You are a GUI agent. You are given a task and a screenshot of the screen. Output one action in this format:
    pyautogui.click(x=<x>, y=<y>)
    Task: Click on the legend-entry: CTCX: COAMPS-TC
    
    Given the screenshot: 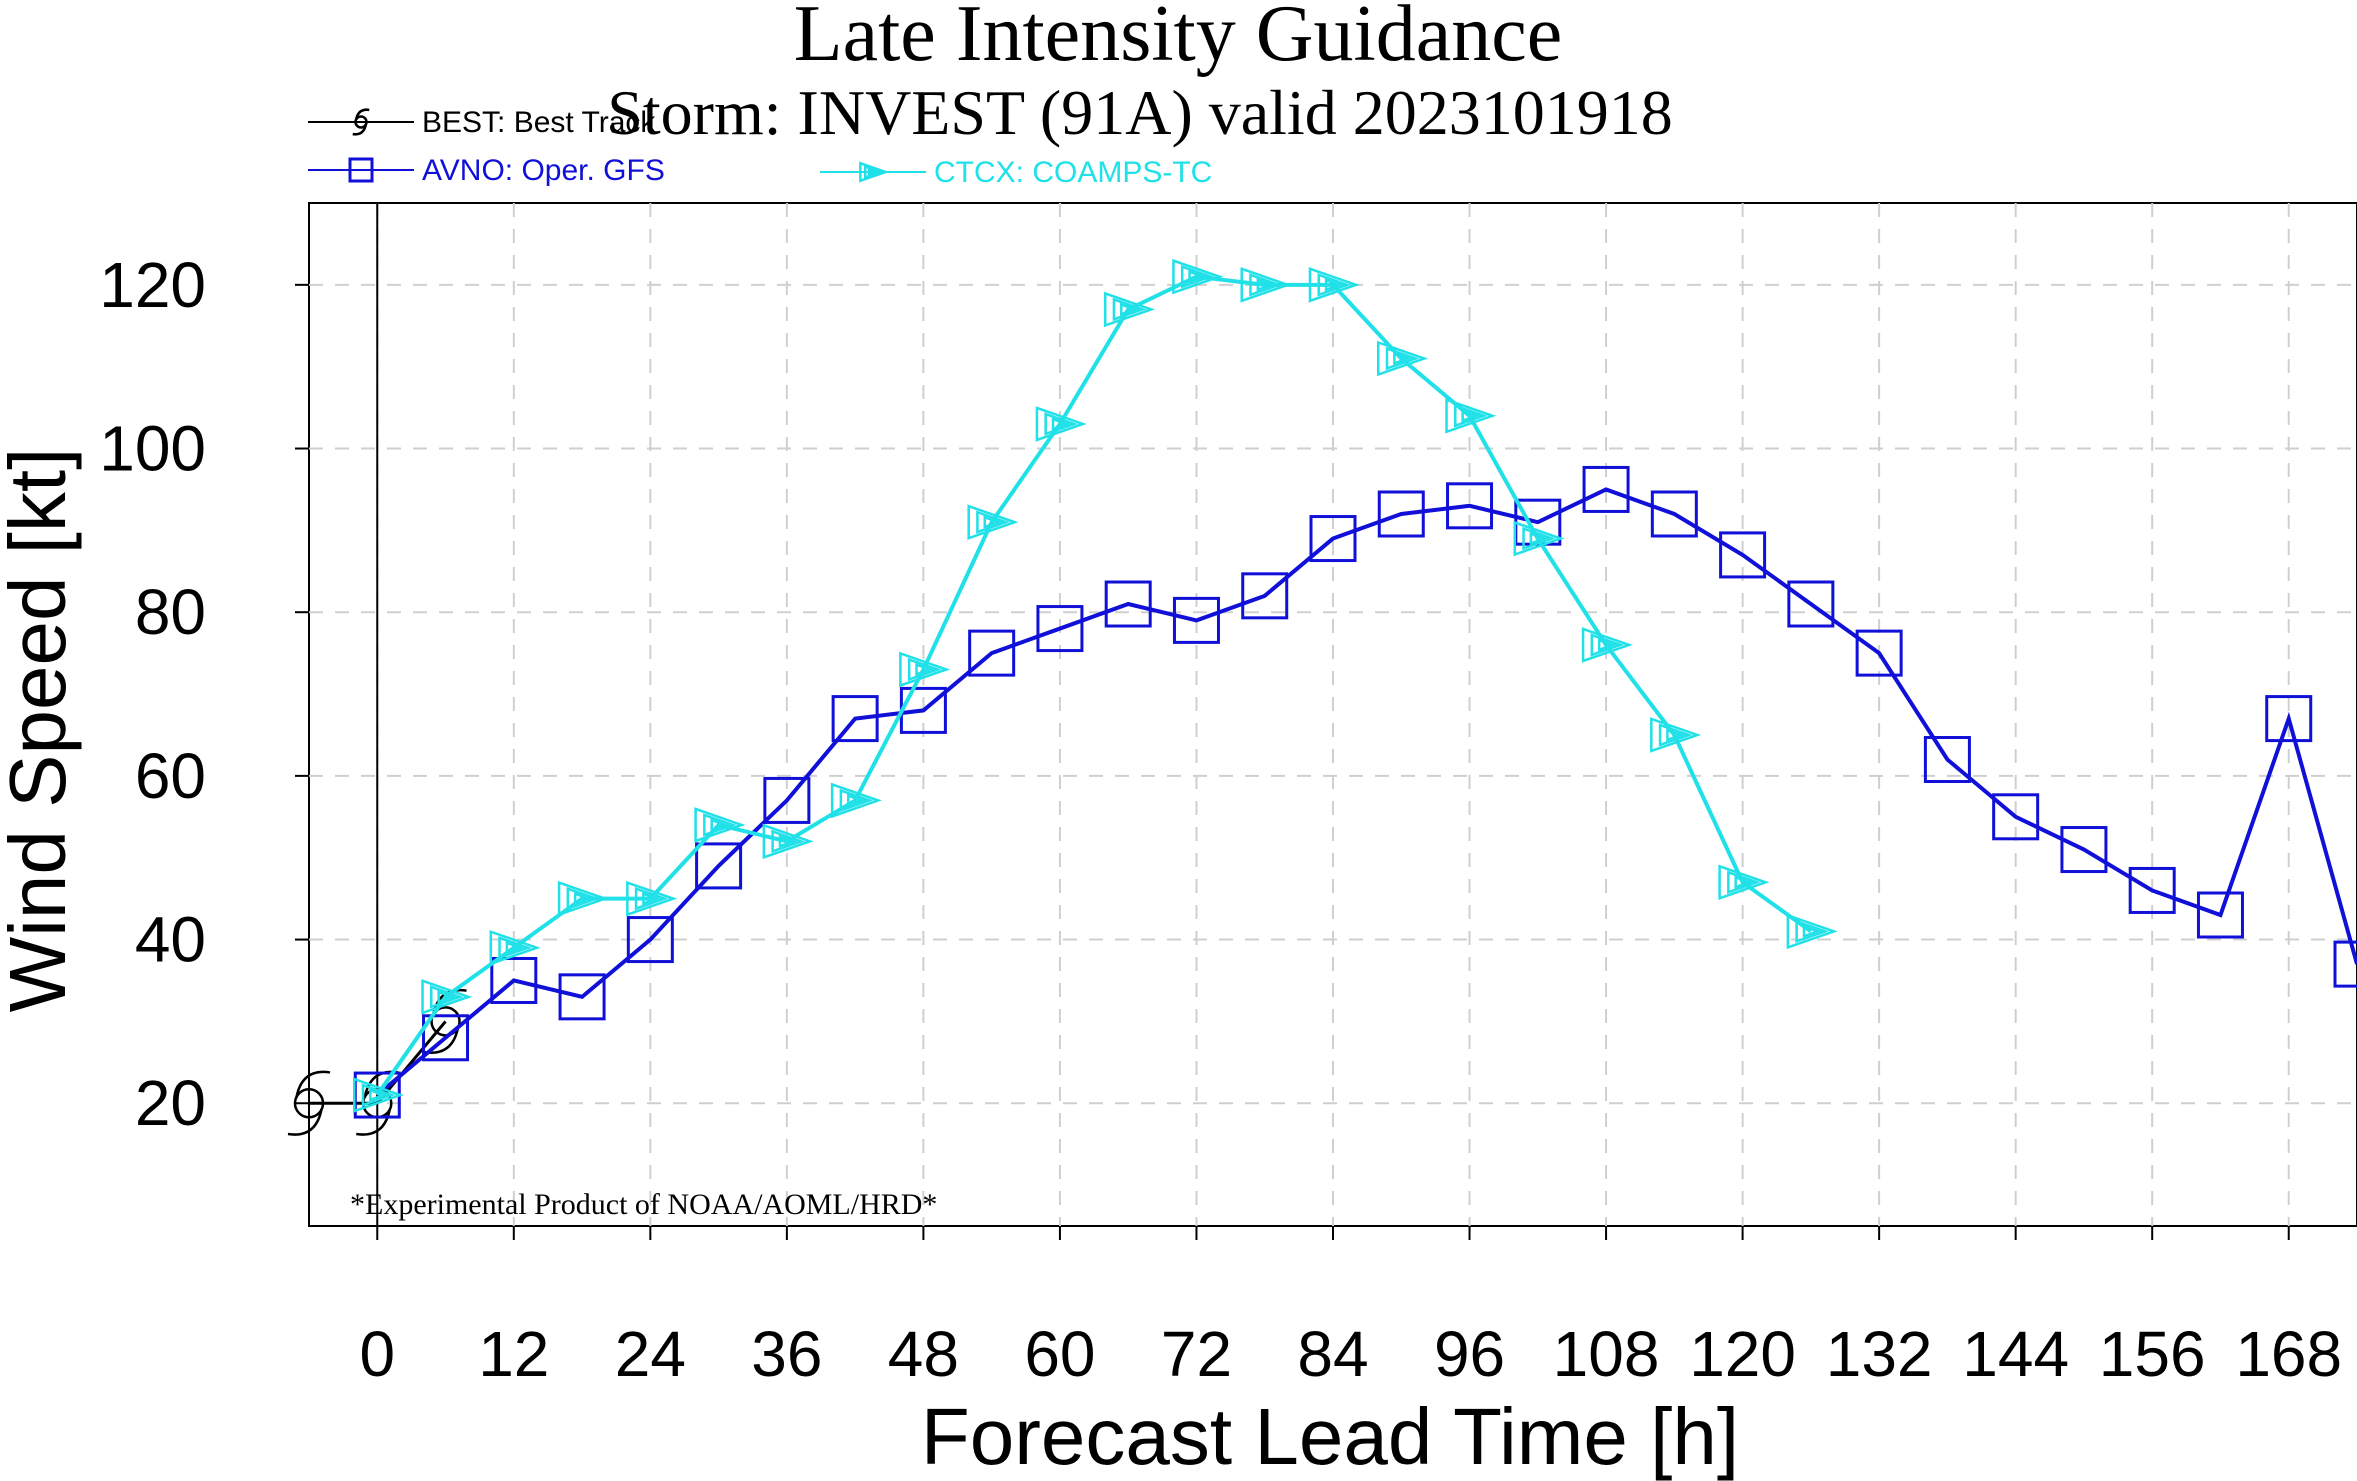 What is the action you would take?
    pyautogui.click(x=1016, y=172)
    